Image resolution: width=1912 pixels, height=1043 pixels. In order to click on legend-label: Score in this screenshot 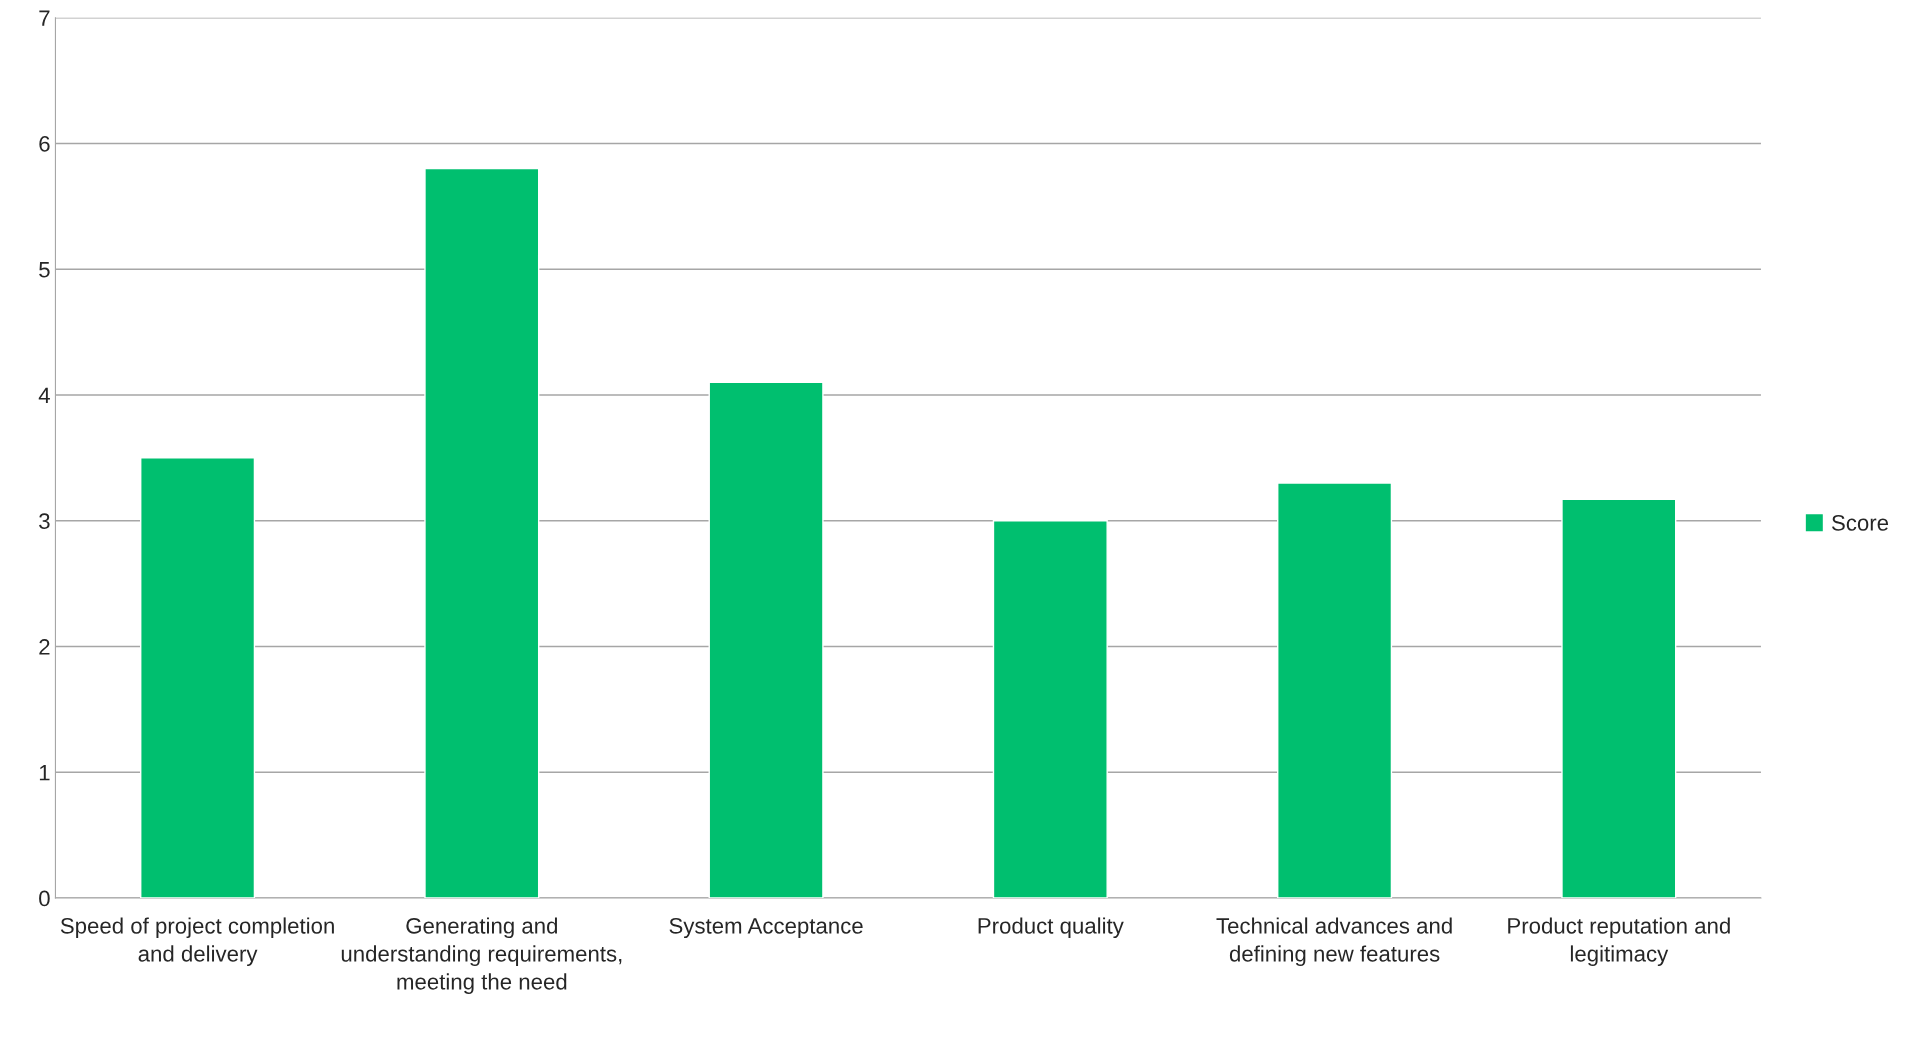, I will do `click(1860, 523)`.